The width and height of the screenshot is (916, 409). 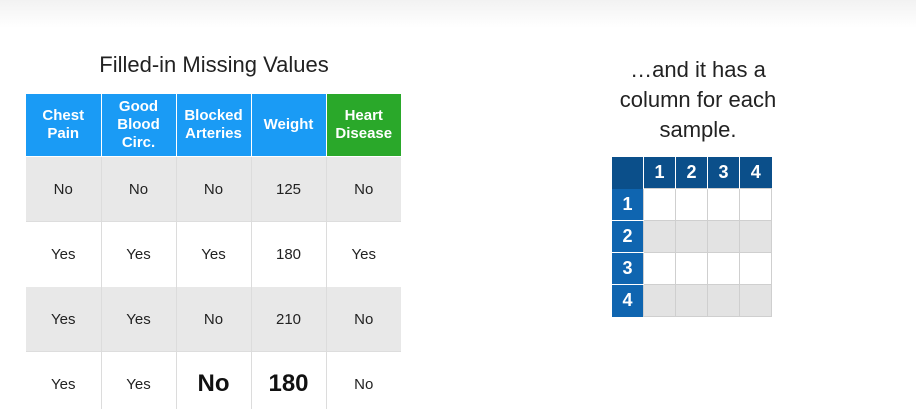 I want to click on table-row: Yes Yes No 180 No, so click(x=213, y=380).